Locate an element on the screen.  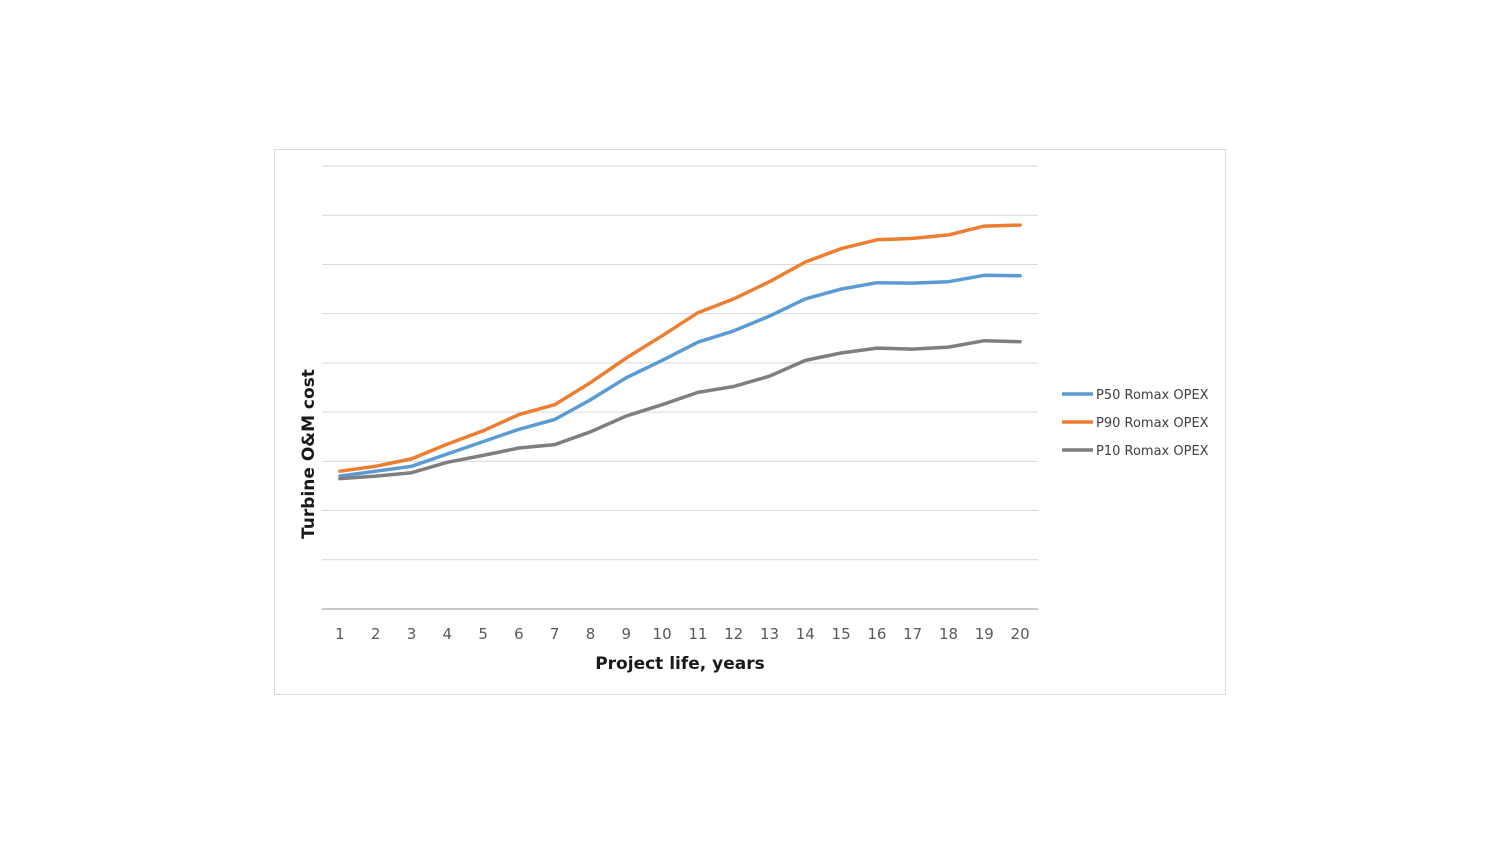
x-tick-label: 8 is located at coordinates (591, 634).